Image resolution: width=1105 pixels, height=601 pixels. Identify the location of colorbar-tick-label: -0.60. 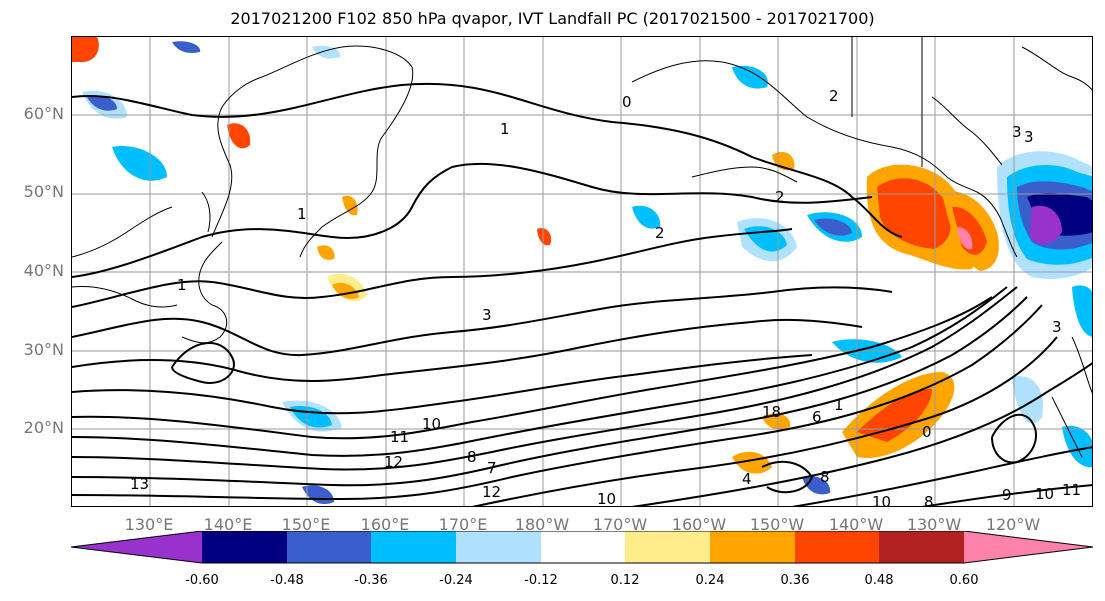
(202, 580).